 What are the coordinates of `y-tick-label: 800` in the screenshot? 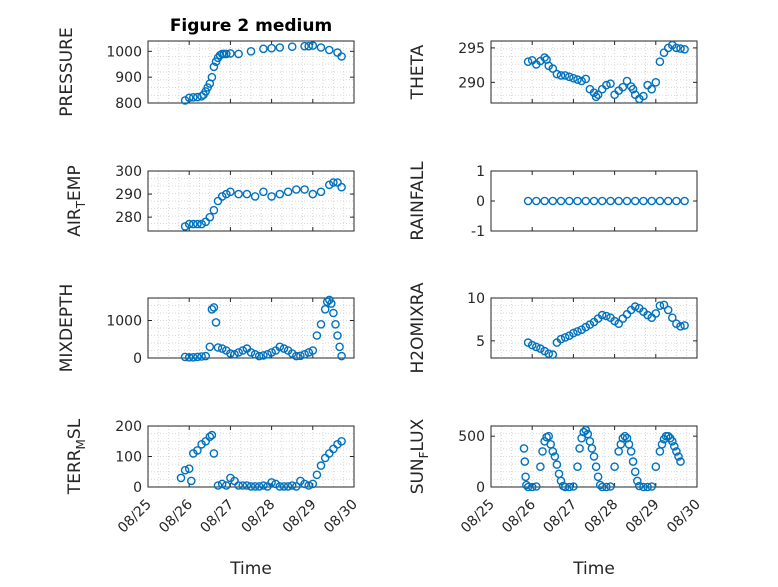 It's located at (128, 104).